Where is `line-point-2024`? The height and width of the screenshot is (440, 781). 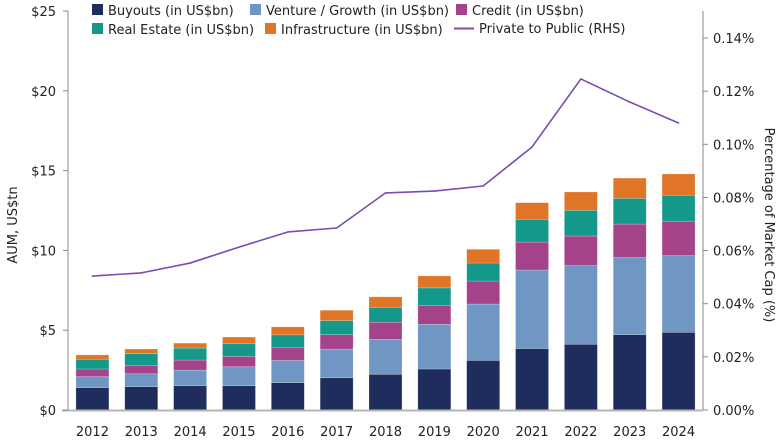 line-point-2024 is located at coordinates (678, 123).